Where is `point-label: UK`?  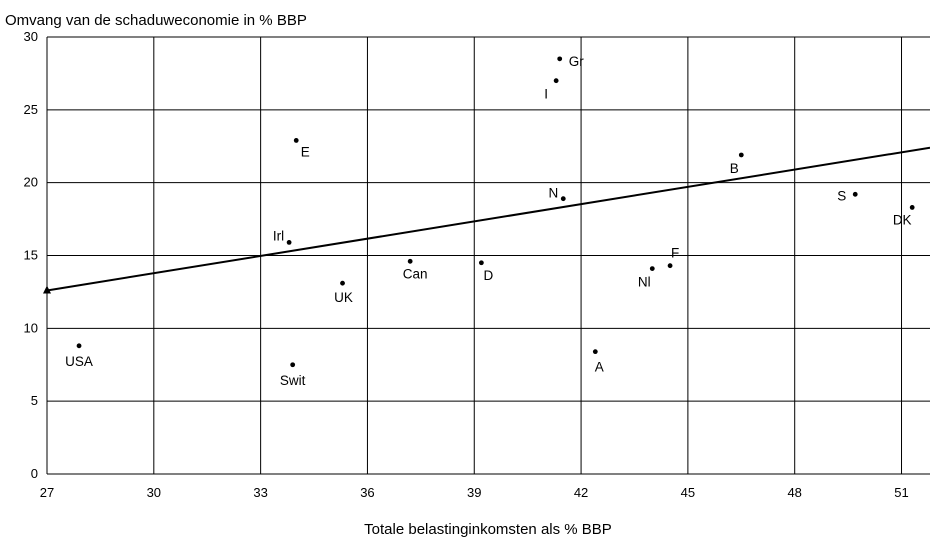 point-label: UK is located at coordinates (343, 297).